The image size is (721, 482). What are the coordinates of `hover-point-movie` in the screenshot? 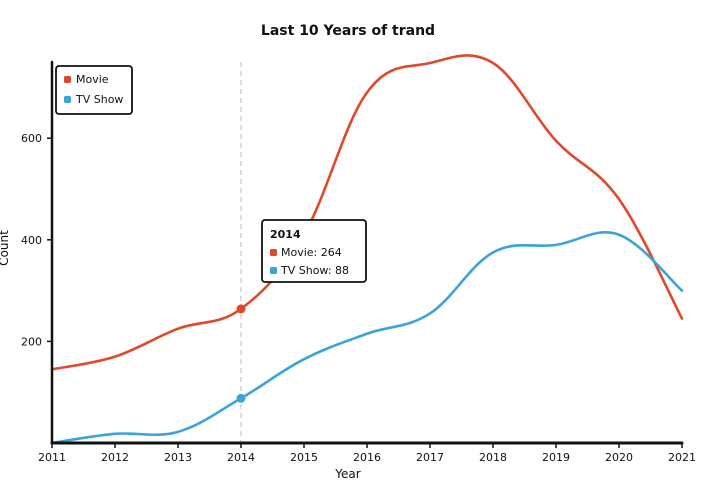 It's located at (241, 309).